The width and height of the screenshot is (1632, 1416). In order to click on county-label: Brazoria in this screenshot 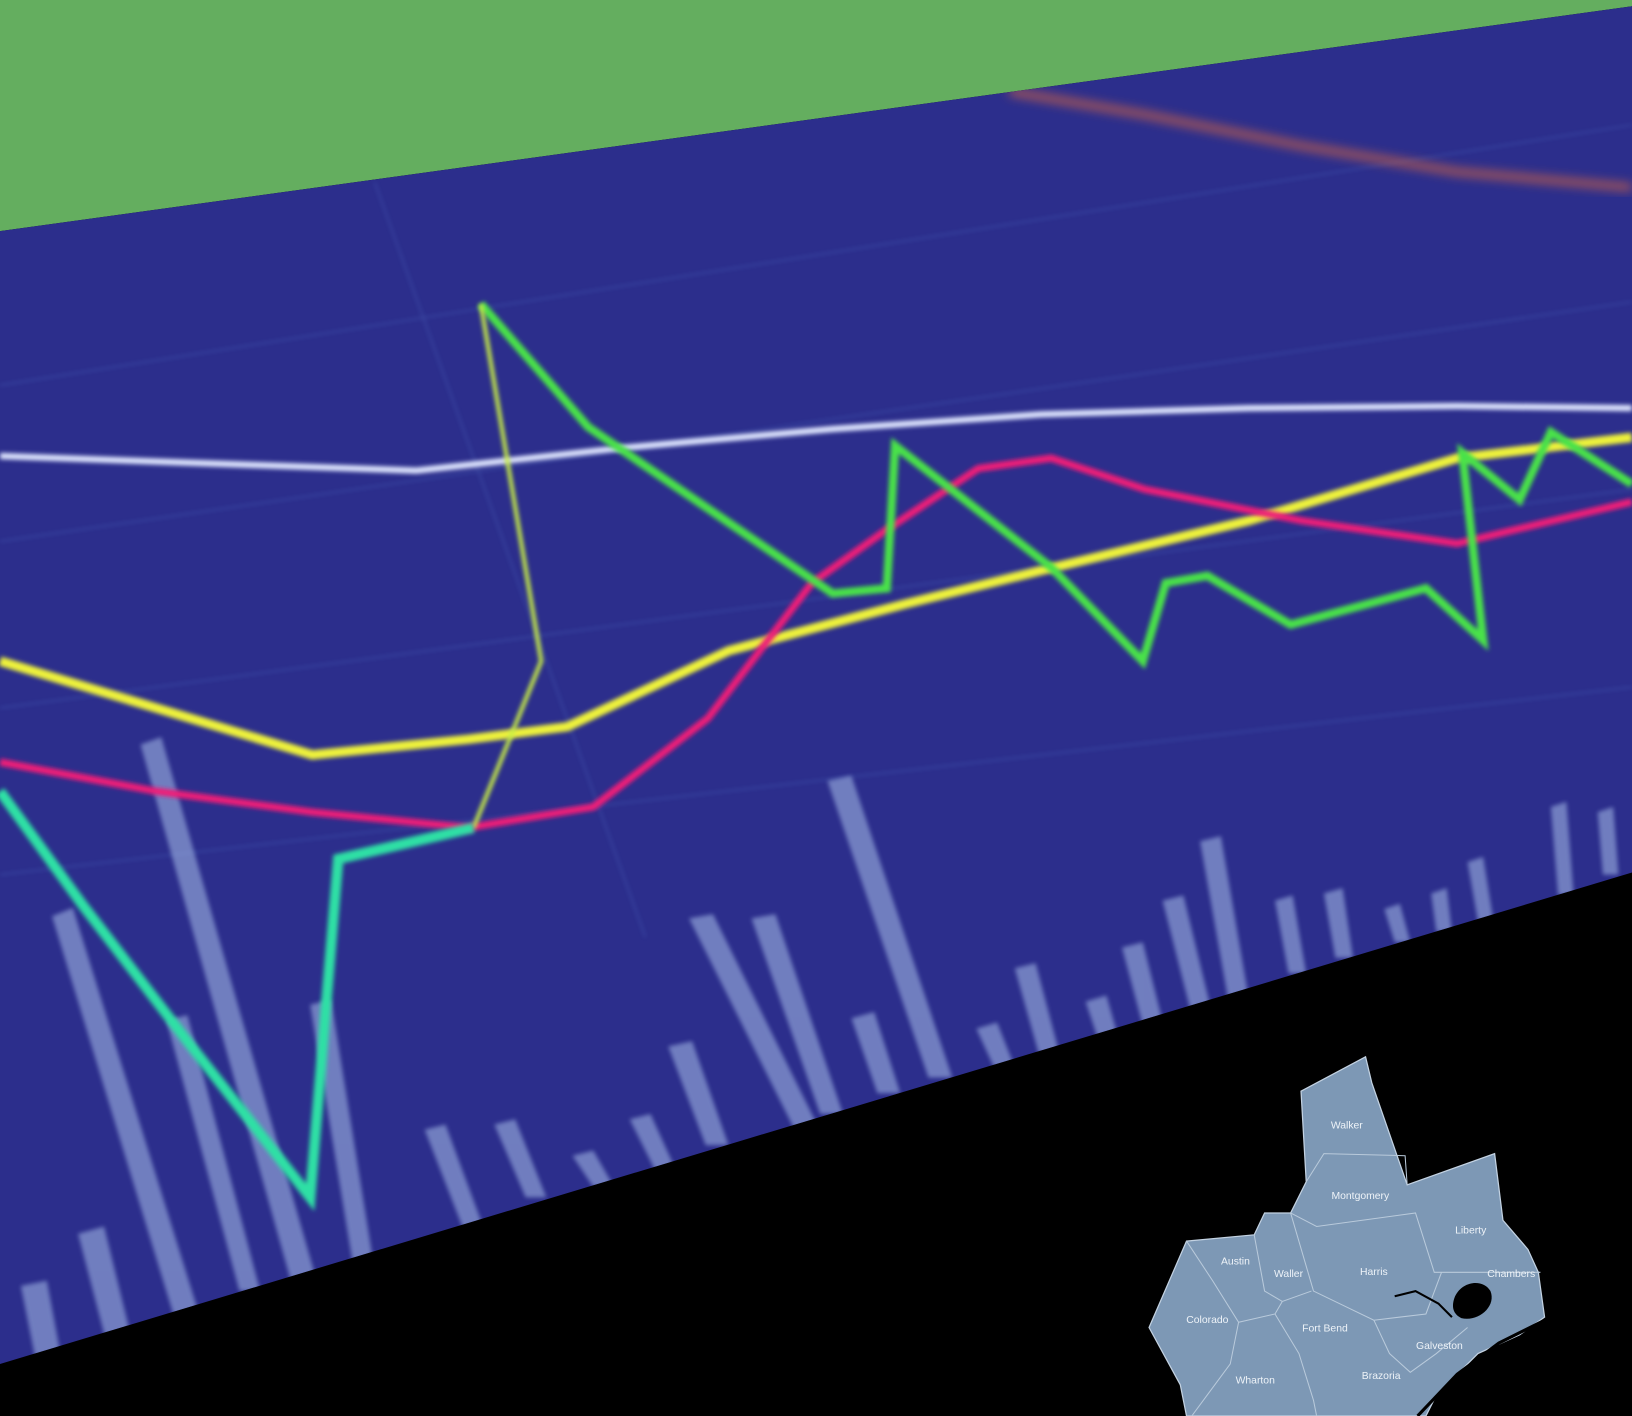, I will do `click(1381, 1376)`.